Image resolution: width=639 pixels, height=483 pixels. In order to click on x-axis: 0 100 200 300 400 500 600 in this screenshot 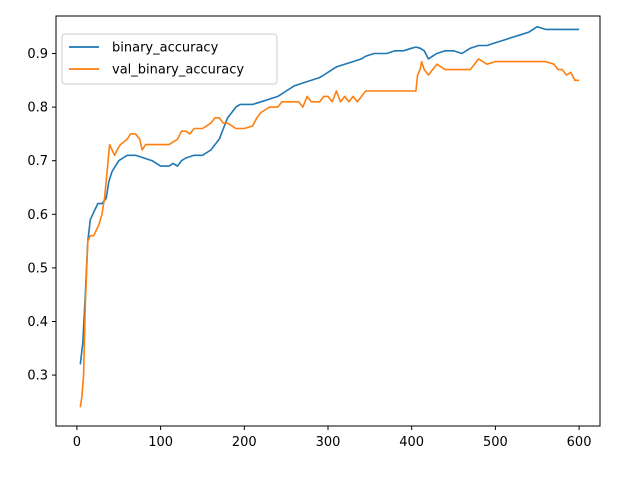, I will do `click(332, 438)`.